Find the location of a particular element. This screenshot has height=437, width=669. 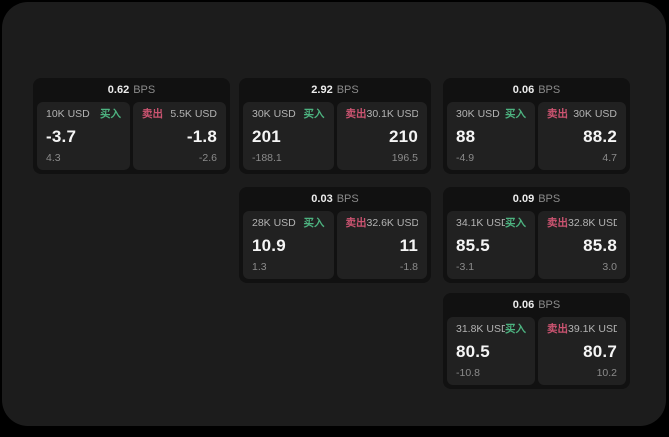

buy-top-row: 28K USD 买入 is located at coordinates (288, 223).